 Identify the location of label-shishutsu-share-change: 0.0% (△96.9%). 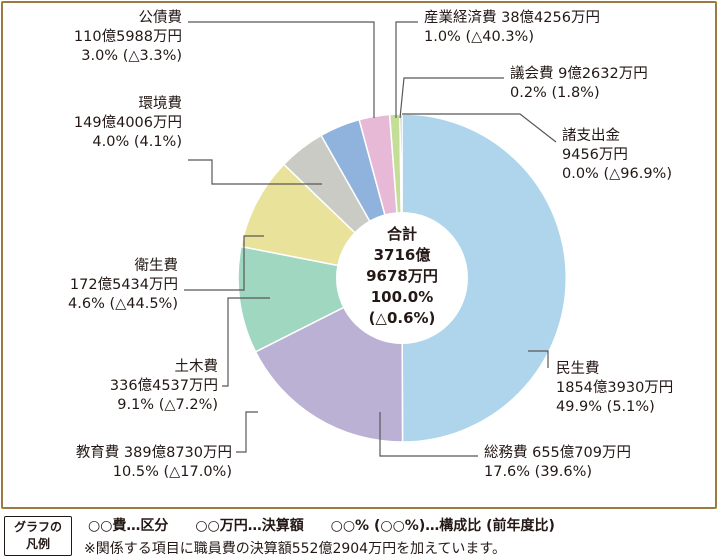
(617, 174).